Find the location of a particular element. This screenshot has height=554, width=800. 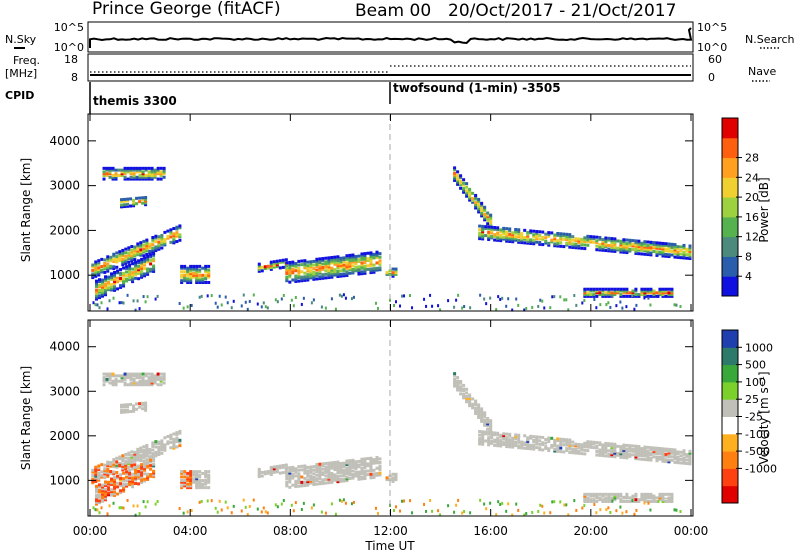

x-axis-label: Time UT is located at coordinates (389, 546).